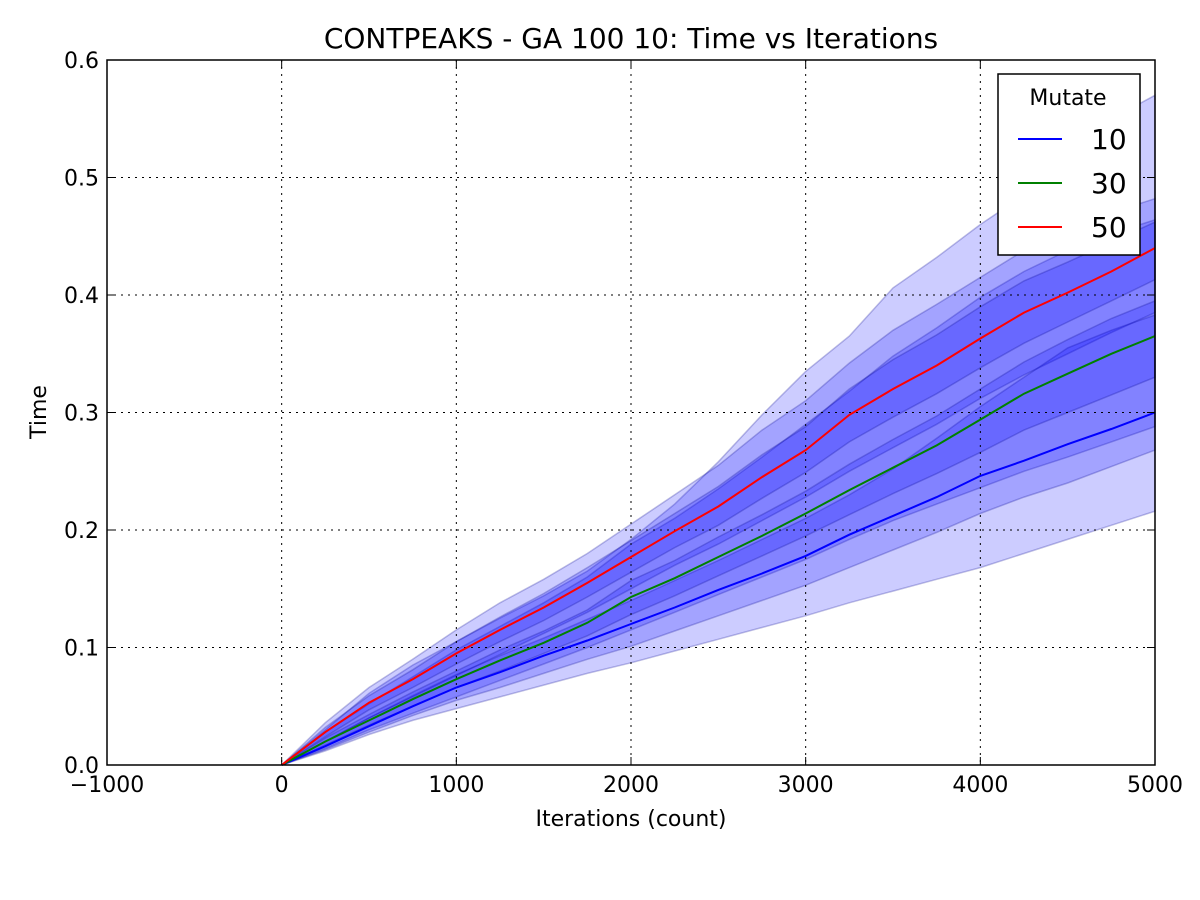 The width and height of the screenshot is (1200, 900). Describe the element at coordinates (39, 412) in the screenshot. I see `y-axis-label: Time` at that location.